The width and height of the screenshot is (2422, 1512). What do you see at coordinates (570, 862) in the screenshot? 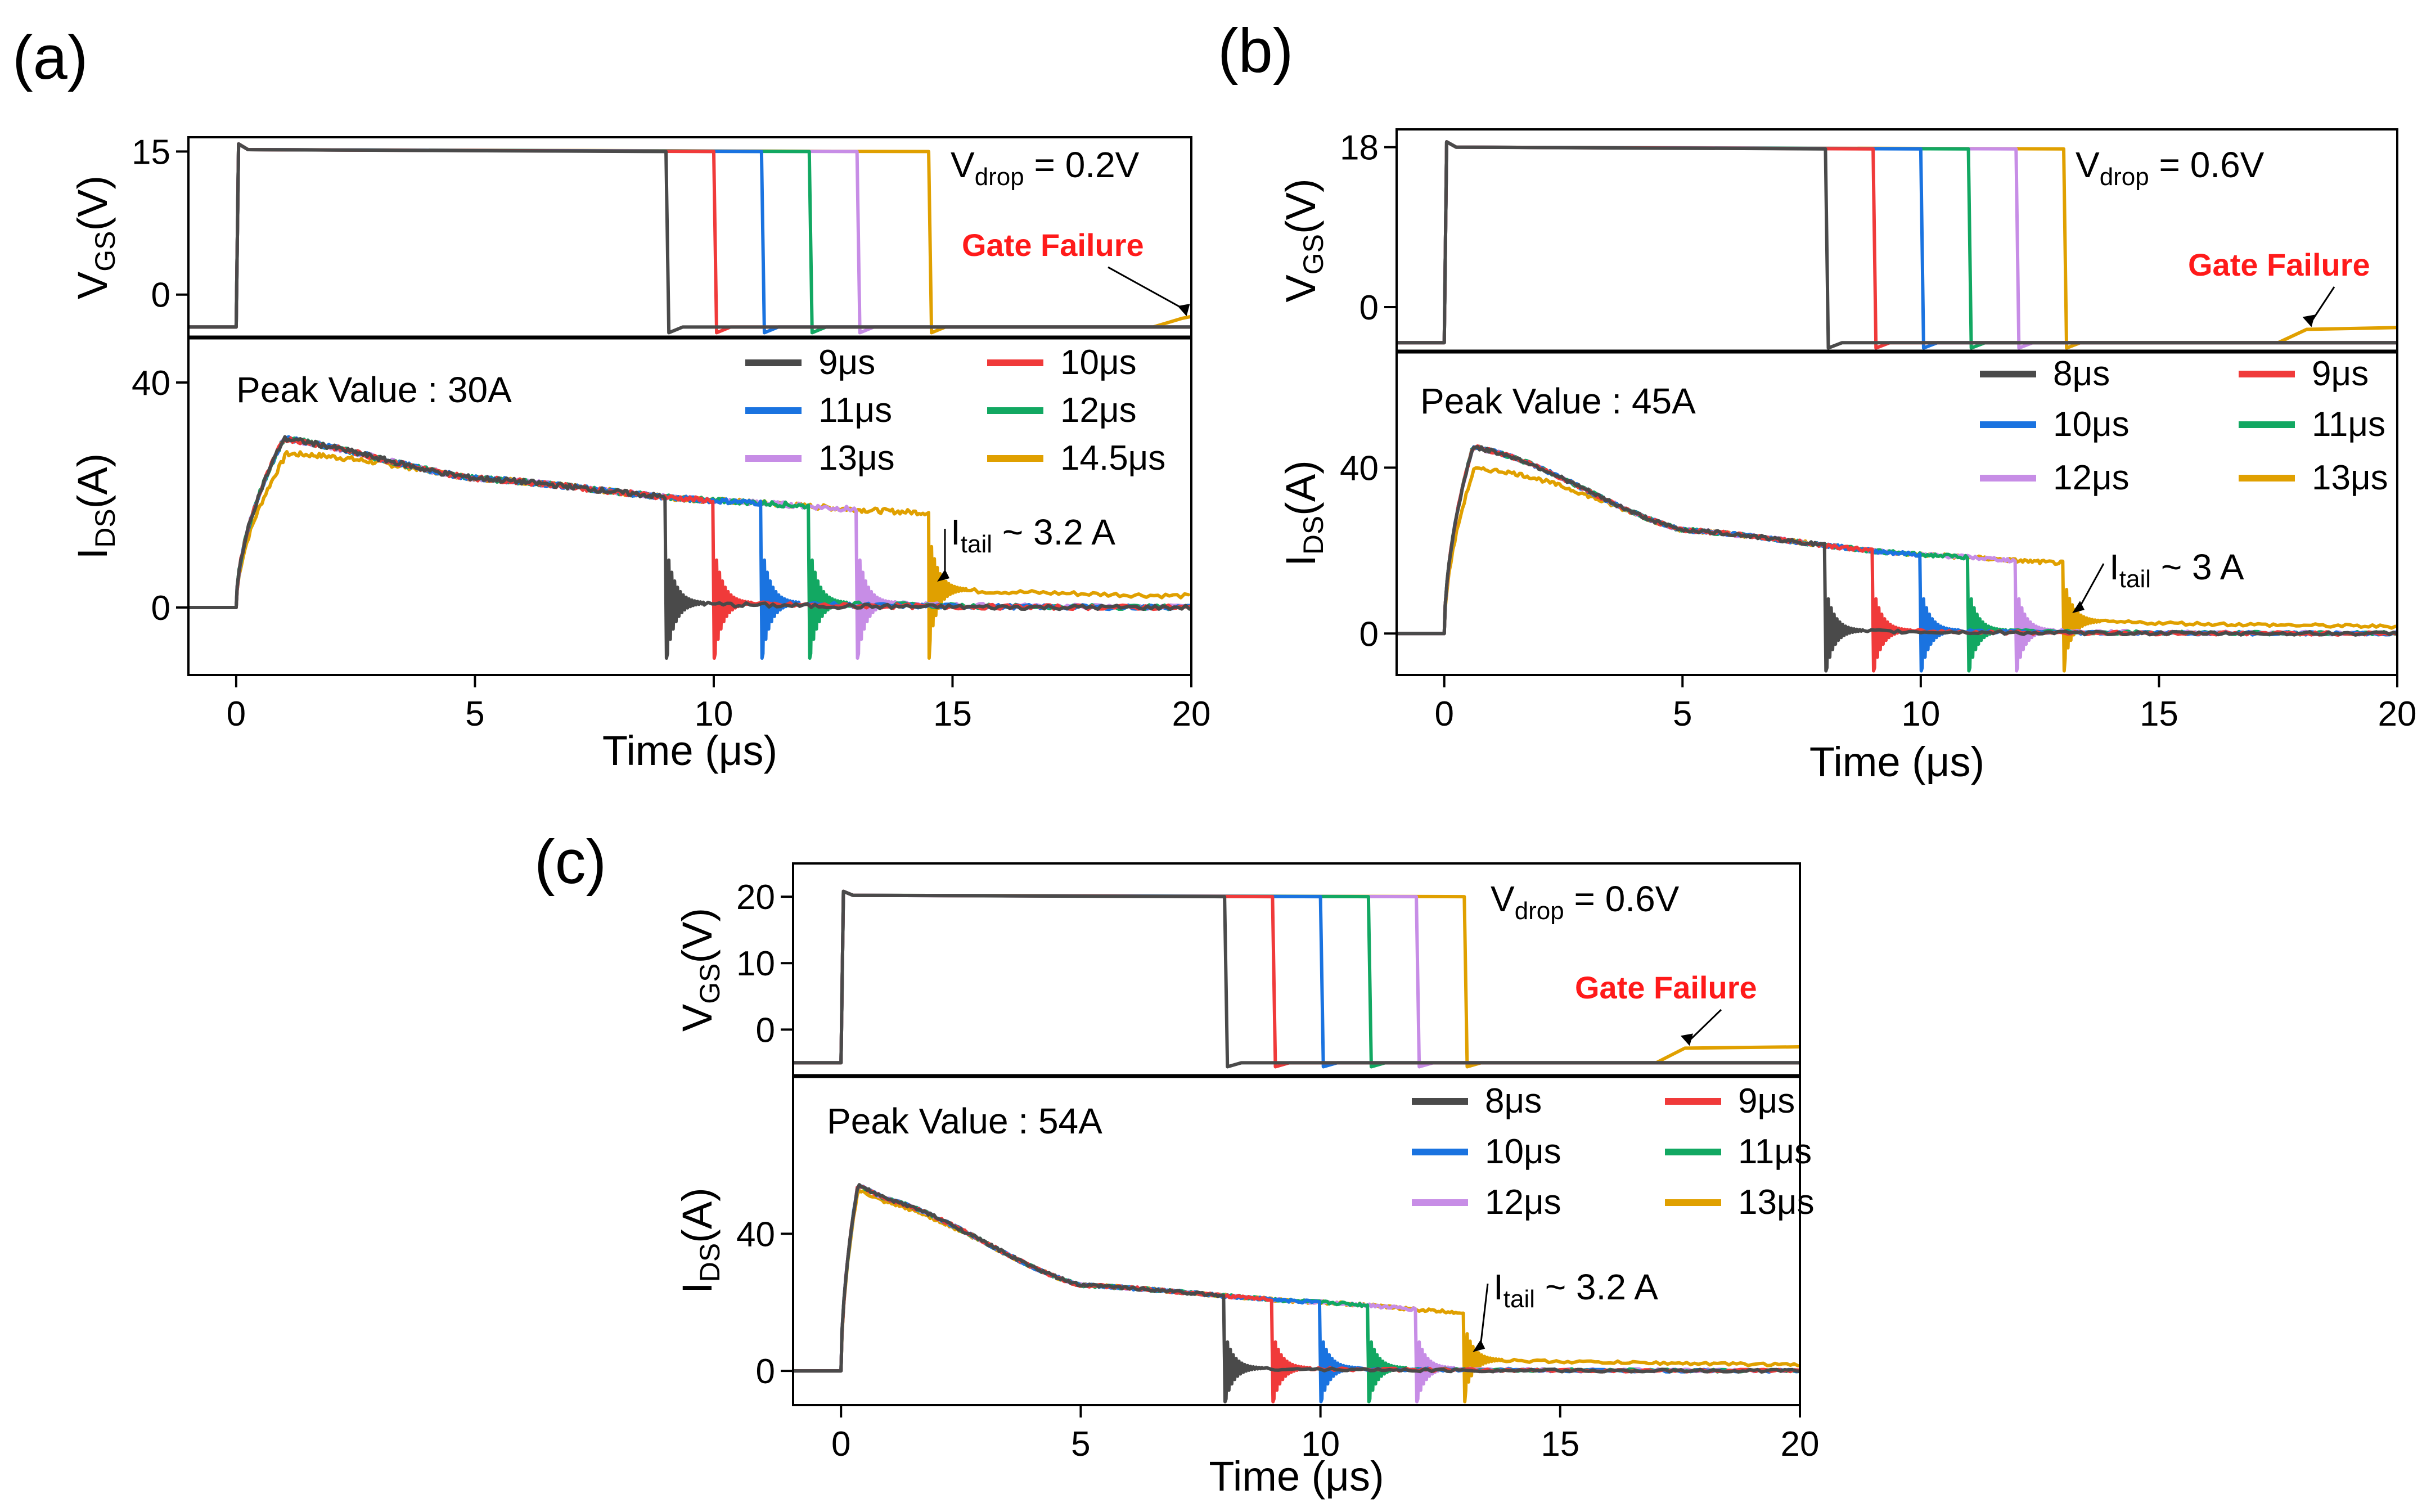
I see `panel-label: (c)` at bounding box center [570, 862].